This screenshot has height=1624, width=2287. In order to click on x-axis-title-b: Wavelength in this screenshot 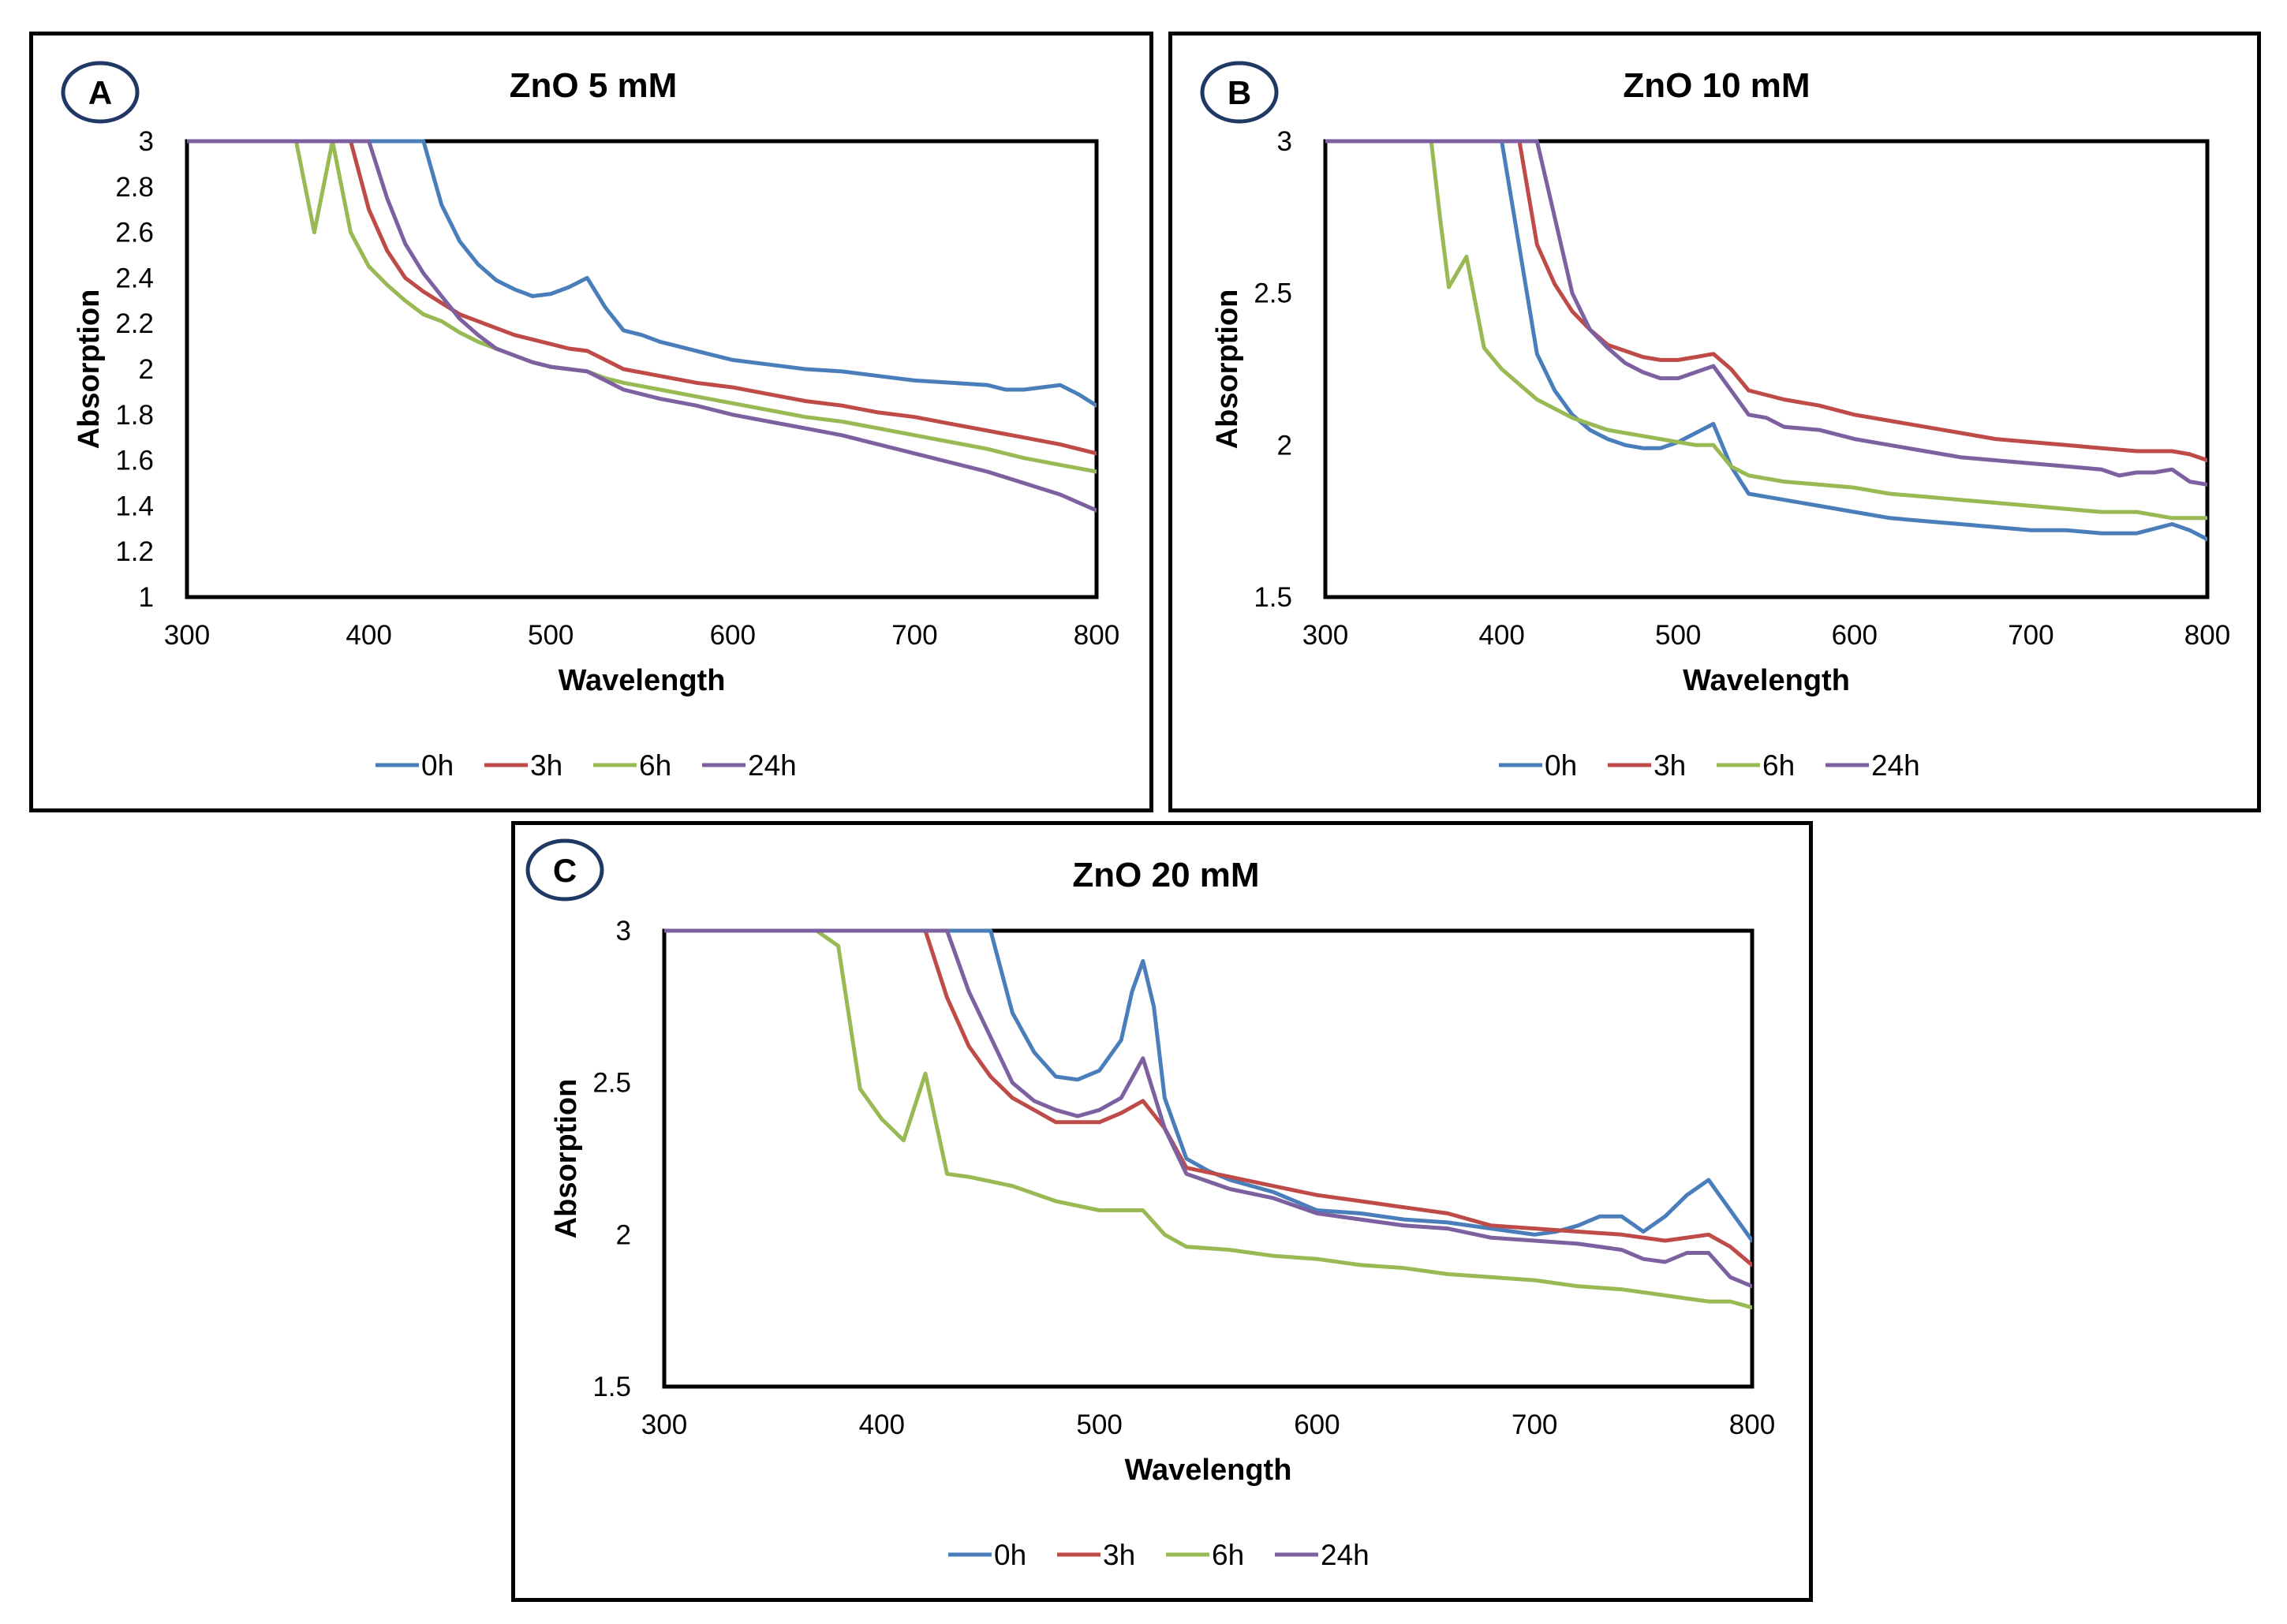, I will do `click(1766, 680)`.